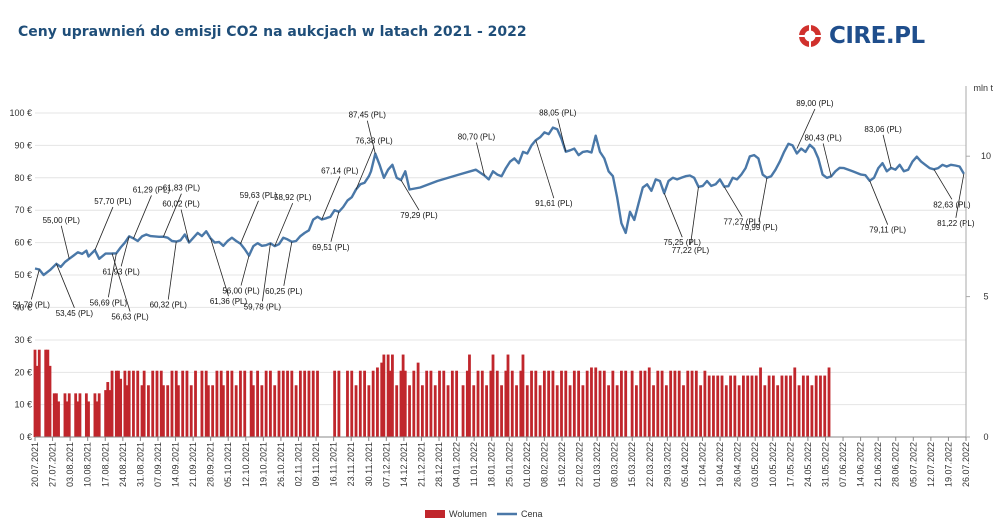 The width and height of the screenshot is (1000, 532). What do you see at coordinates (241, 291) in the screenshot?
I see `annotation-label: 56,00 (PL)` at bounding box center [241, 291].